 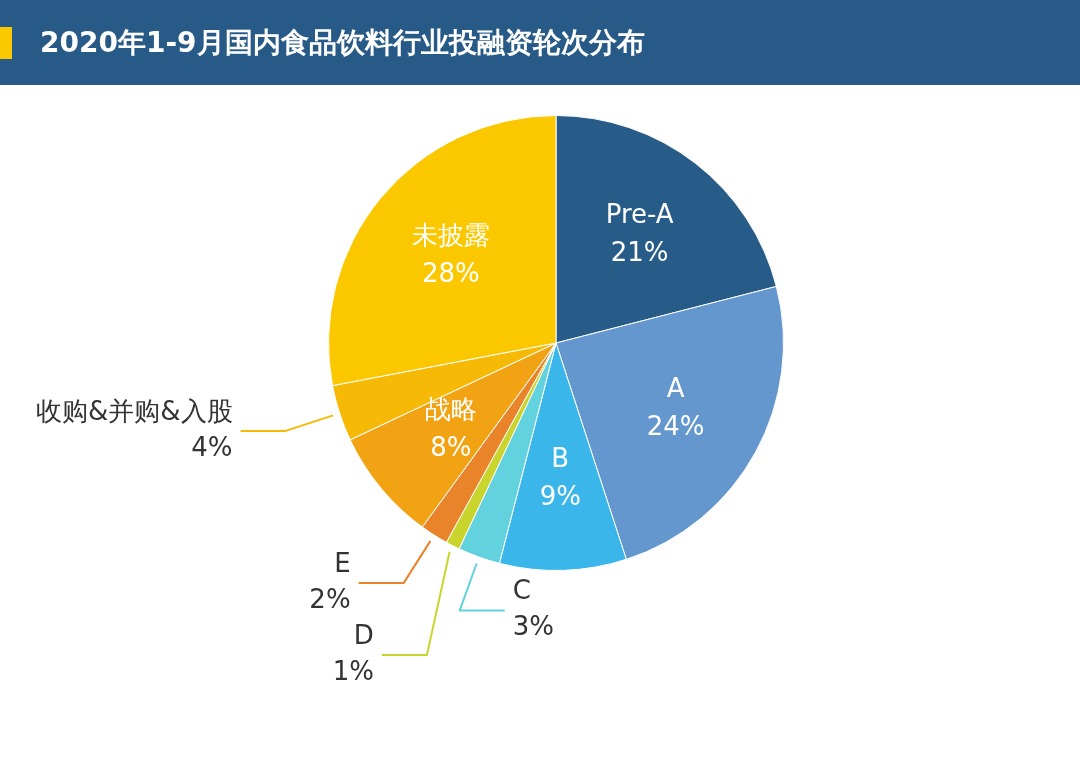 What do you see at coordinates (450, 234) in the screenshot?
I see `slice-label: 未披露` at bounding box center [450, 234].